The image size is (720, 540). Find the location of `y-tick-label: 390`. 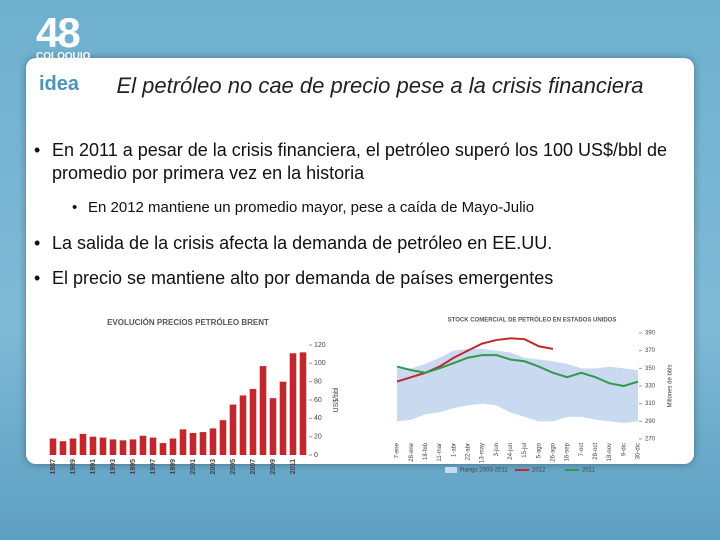

y-tick-label: 390 is located at coordinates (650, 334).